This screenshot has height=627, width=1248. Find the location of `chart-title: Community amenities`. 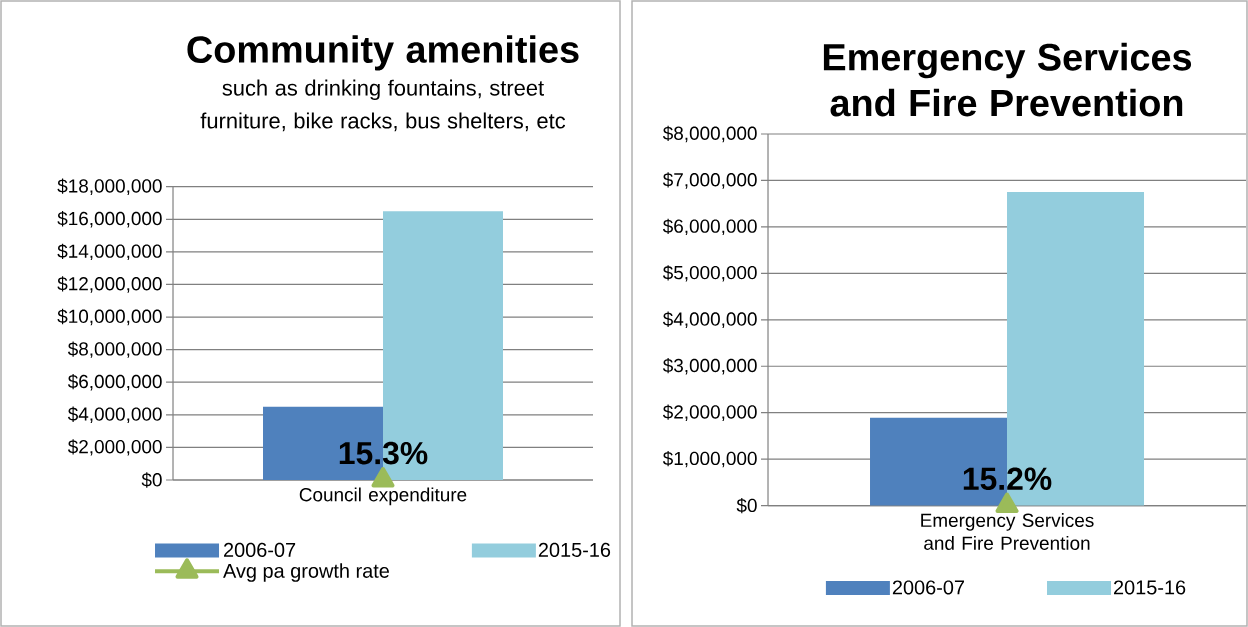

chart-title: Community amenities is located at coordinates (383, 53).